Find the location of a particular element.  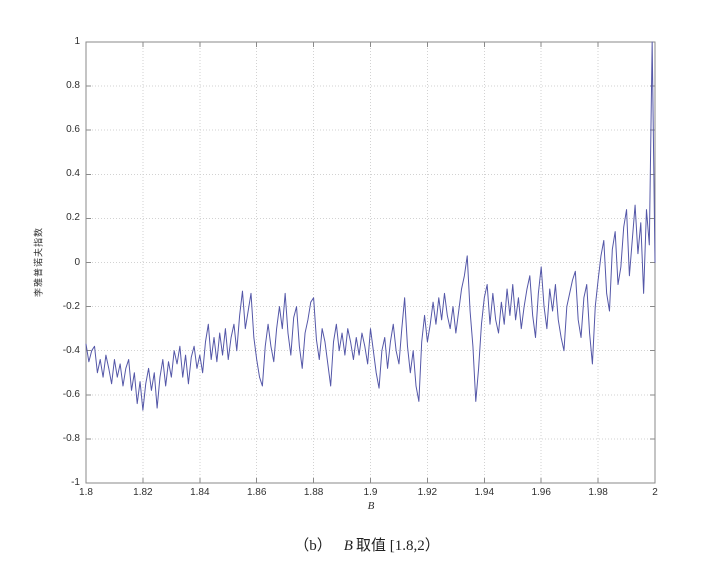

y-tick-label: 0.8 is located at coordinates (73, 86).